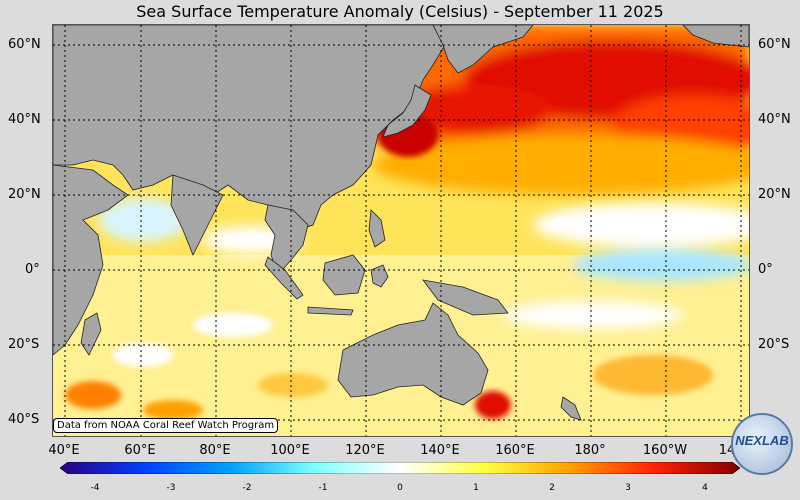  Describe the element at coordinates (774, 119) in the screenshot. I see `lat-label-right: 40°N` at that location.